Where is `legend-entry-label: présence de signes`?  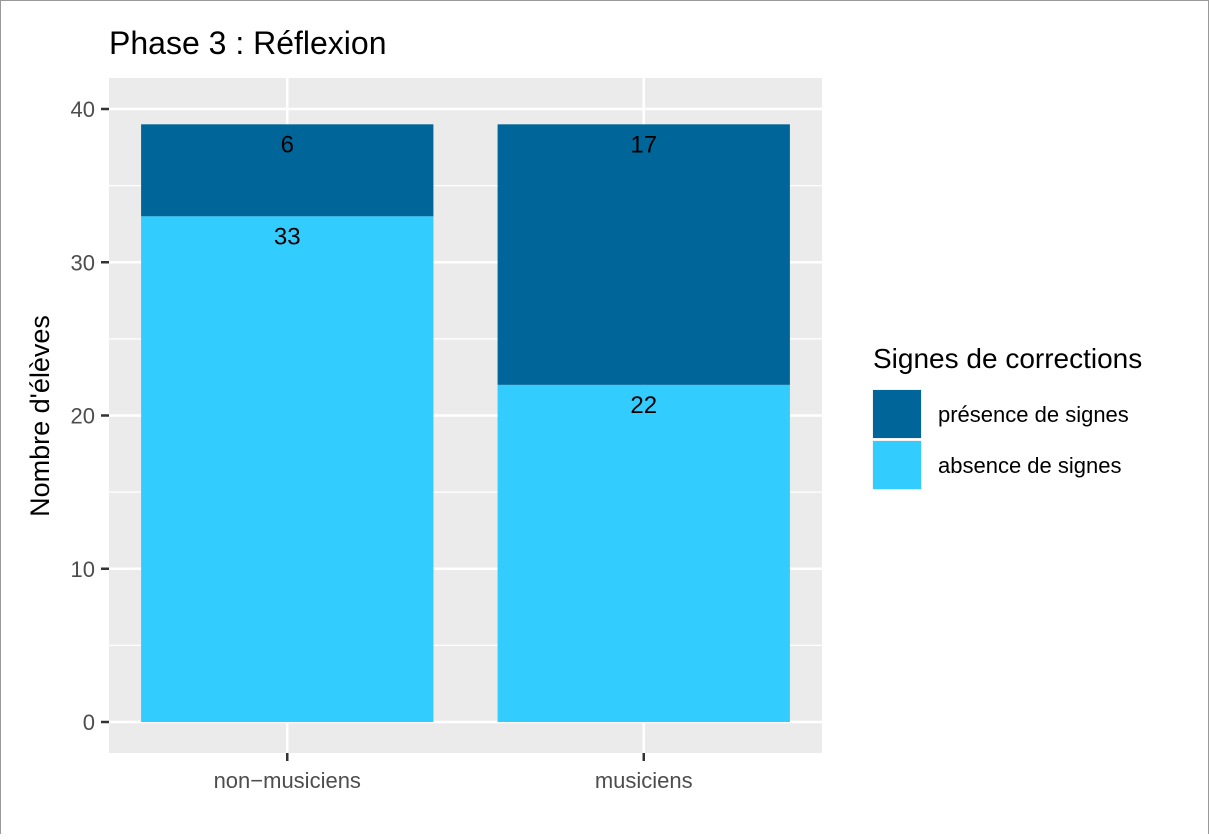
legend-entry-label: présence de signes is located at coordinates (1033, 414).